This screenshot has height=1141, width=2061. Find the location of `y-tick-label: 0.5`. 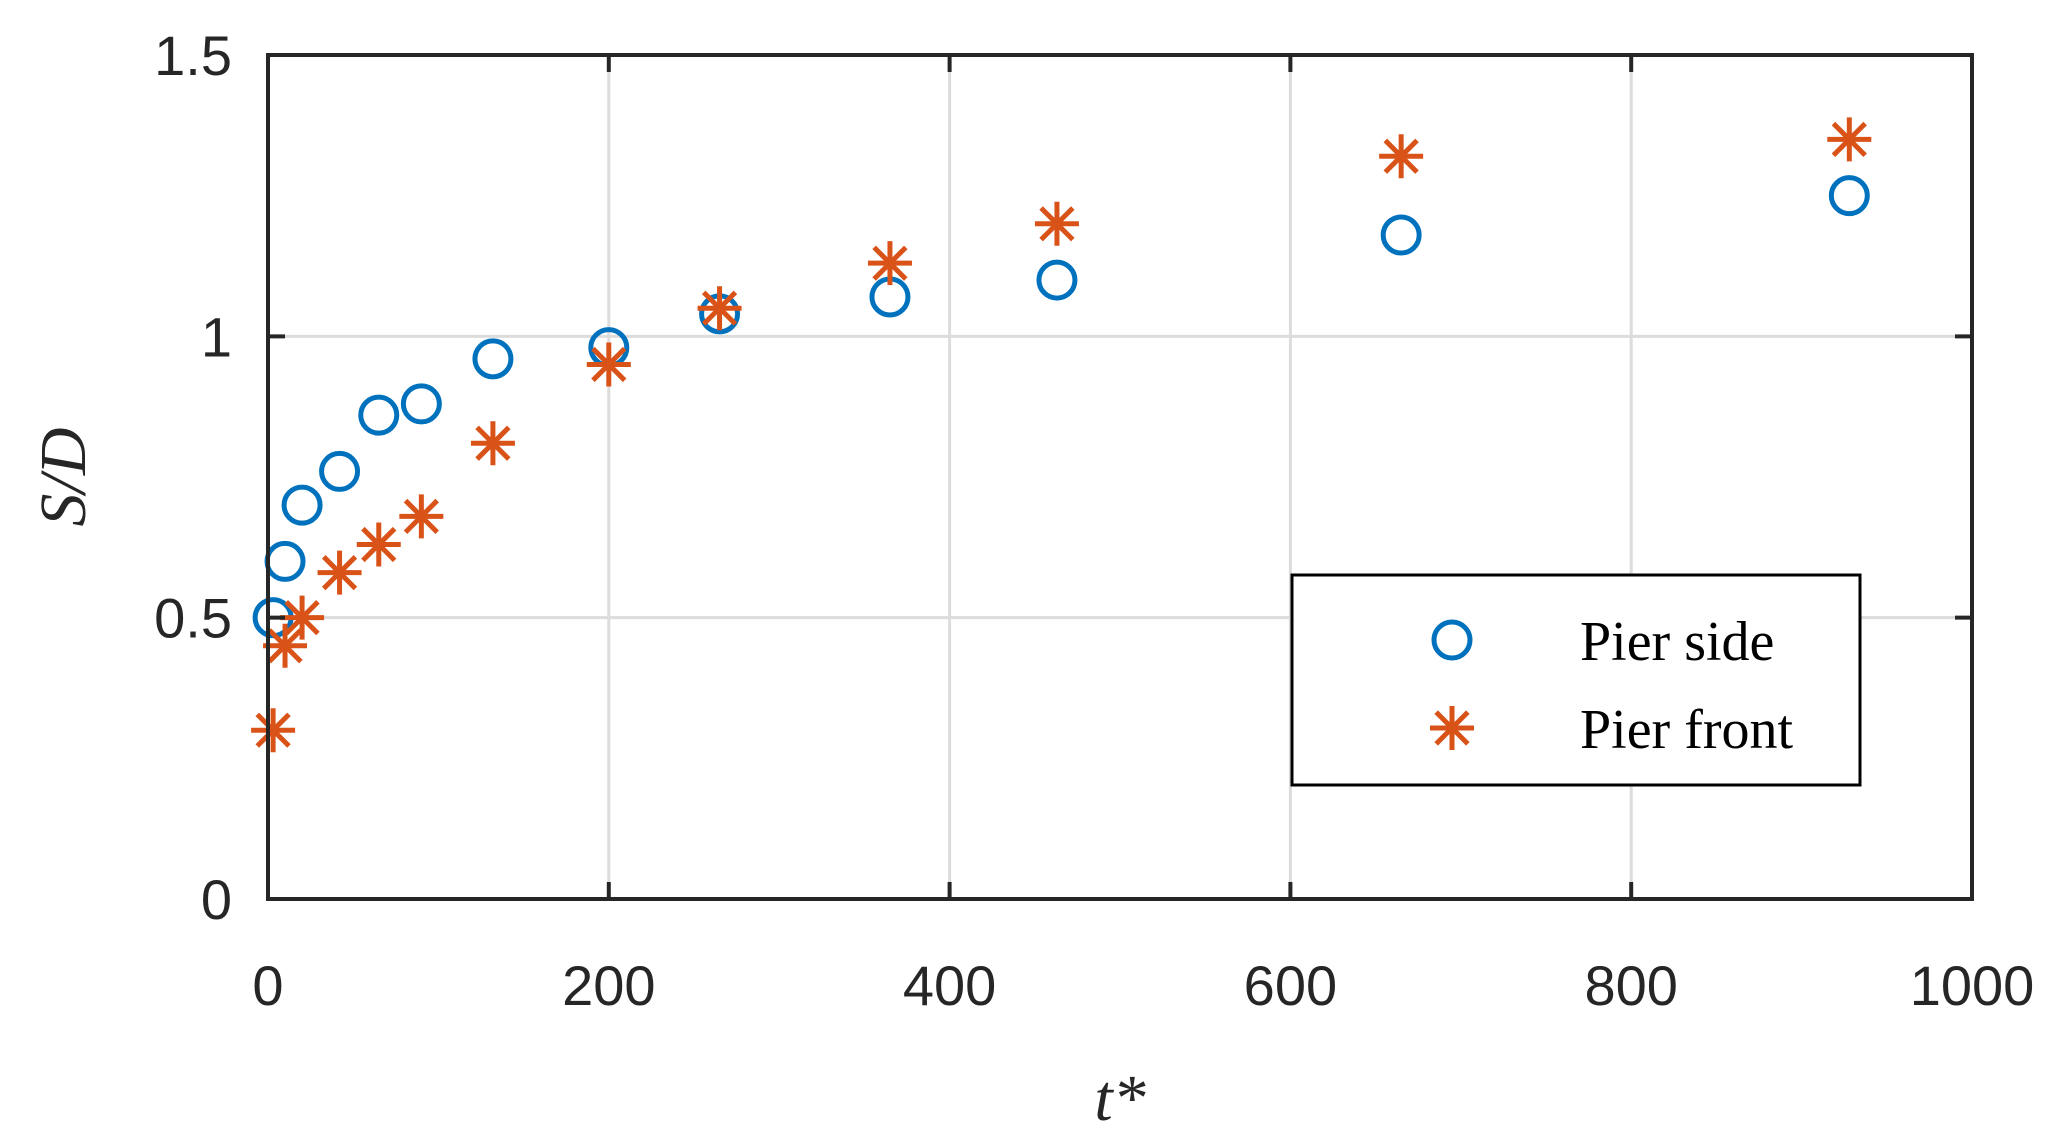

y-tick-label: 0.5 is located at coordinates (193, 618).